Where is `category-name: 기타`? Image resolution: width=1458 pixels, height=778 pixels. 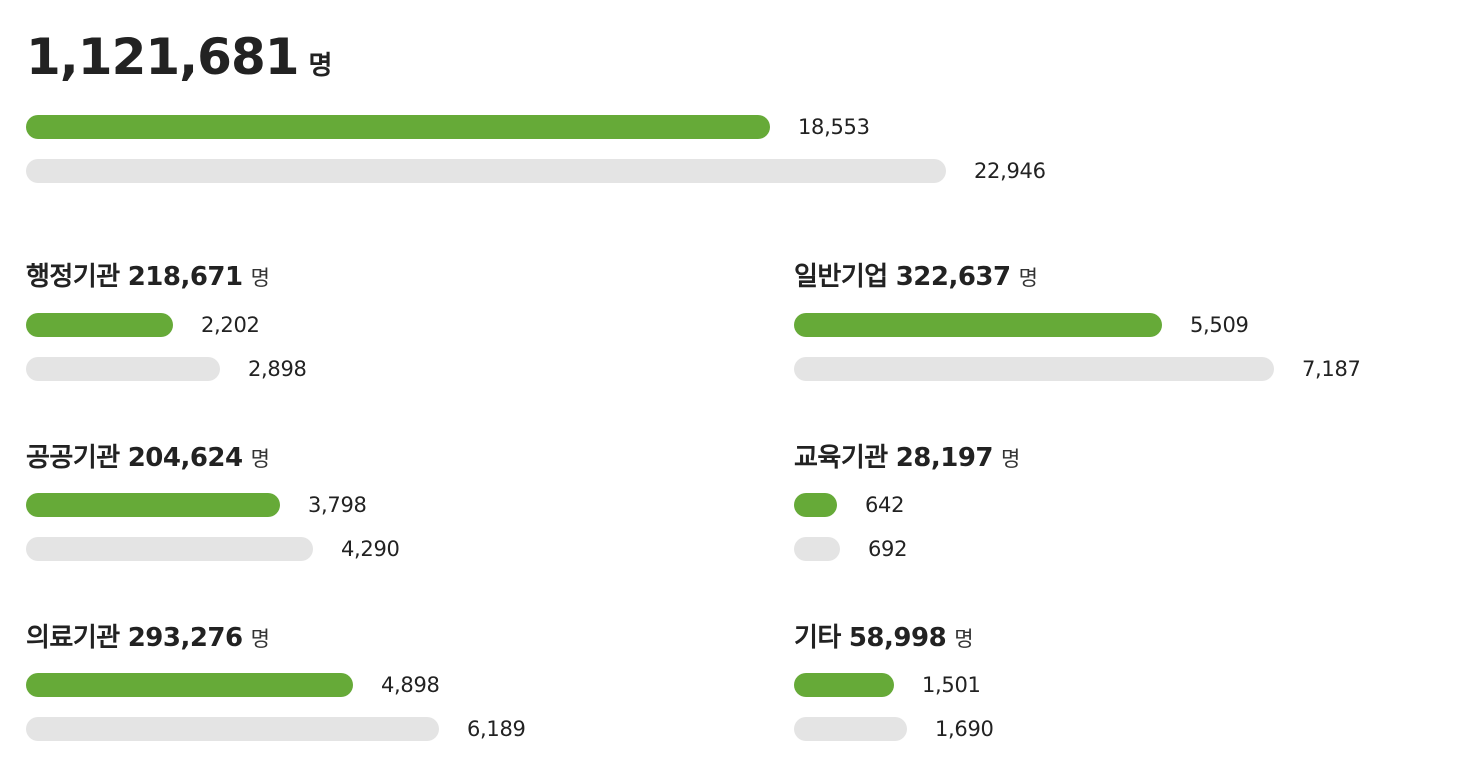
category-name: 기타 is located at coordinates (817, 638).